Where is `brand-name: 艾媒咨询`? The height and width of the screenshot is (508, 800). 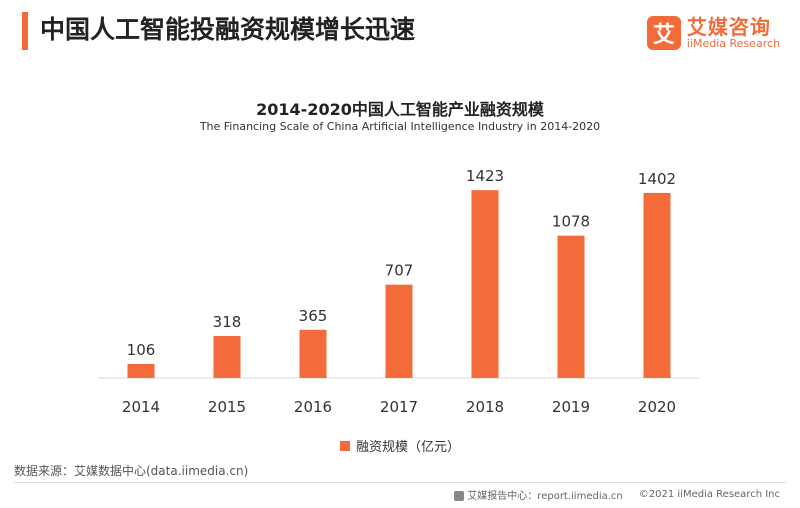 brand-name: 艾媒咨询 is located at coordinates (728, 26).